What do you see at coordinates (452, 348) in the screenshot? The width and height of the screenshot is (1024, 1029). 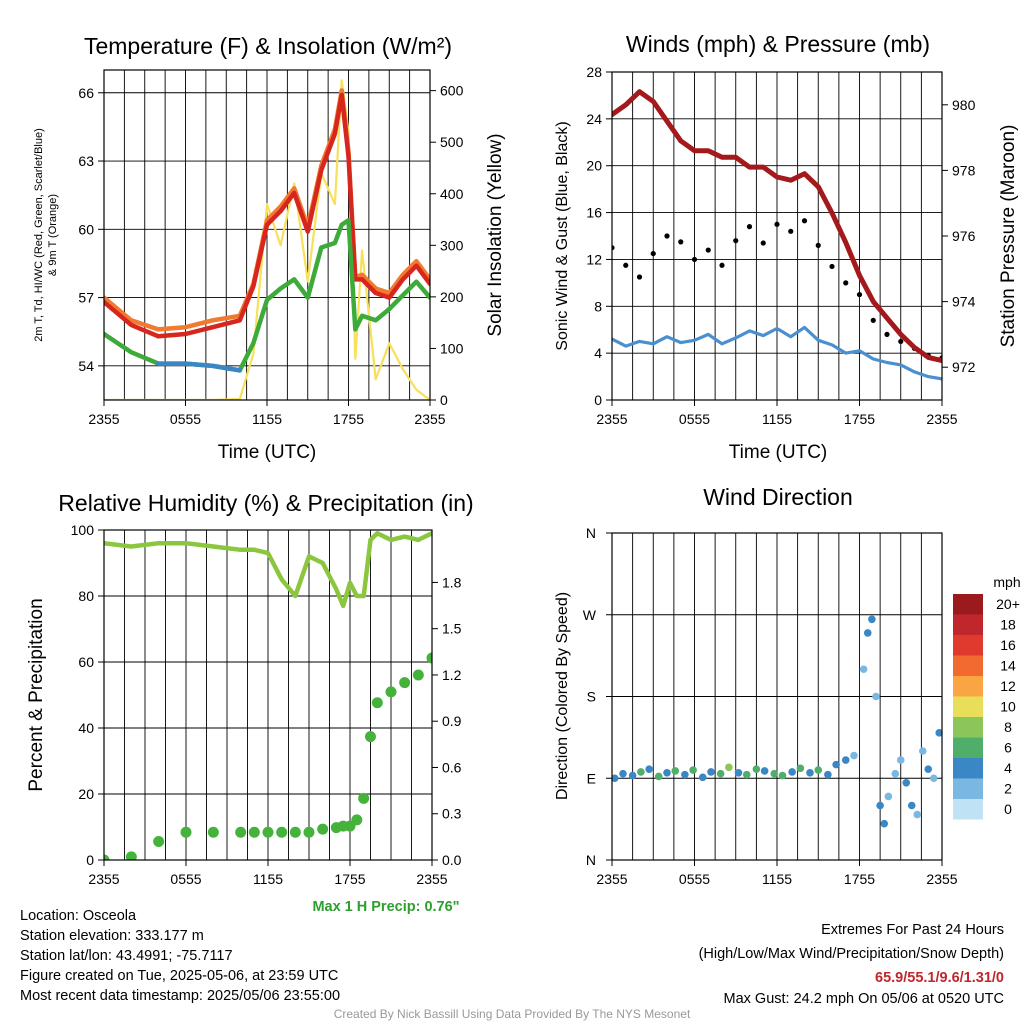 I see `temp-ytick-label-right: 100` at bounding box center [452, 348].